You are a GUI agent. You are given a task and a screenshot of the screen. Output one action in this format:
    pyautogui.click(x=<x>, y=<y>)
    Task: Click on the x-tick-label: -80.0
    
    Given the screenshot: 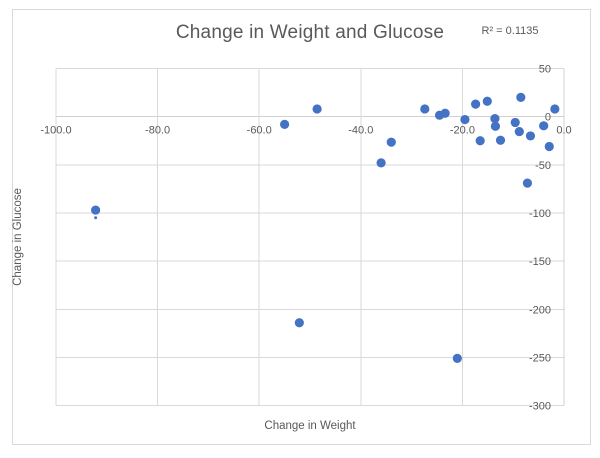 What is the action you would take?
    pyautogui.click(x=157, y=131)
    